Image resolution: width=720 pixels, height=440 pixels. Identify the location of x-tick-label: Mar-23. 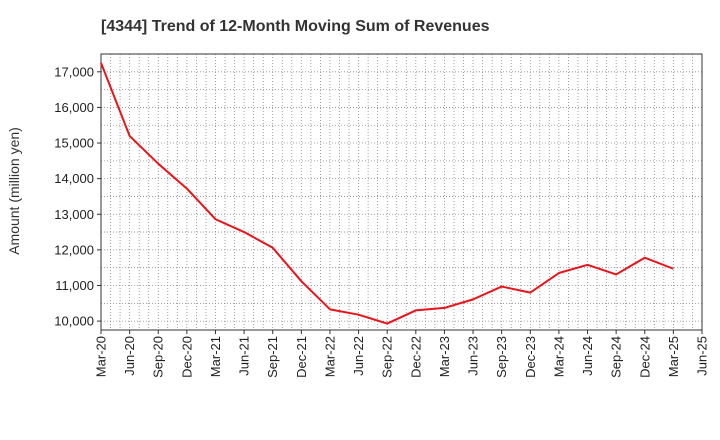
(444, 356).